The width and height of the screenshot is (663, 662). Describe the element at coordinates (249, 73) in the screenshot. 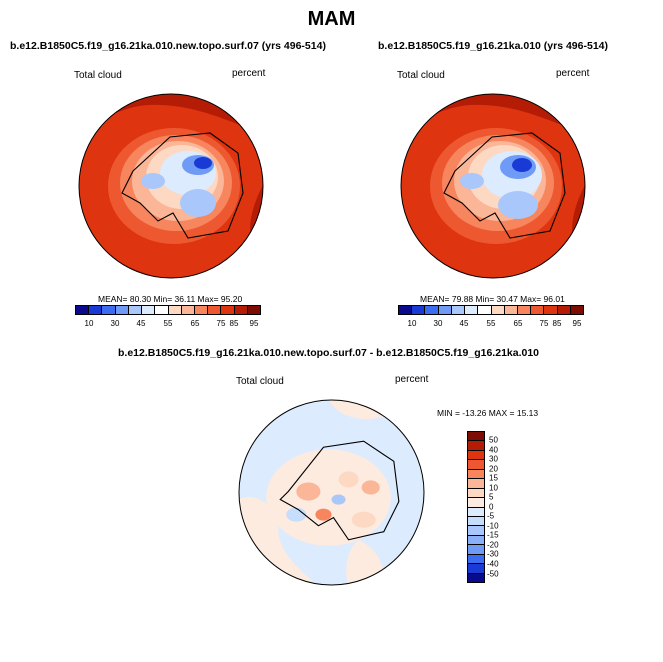

I see `panel-1-units: percent` at that location.